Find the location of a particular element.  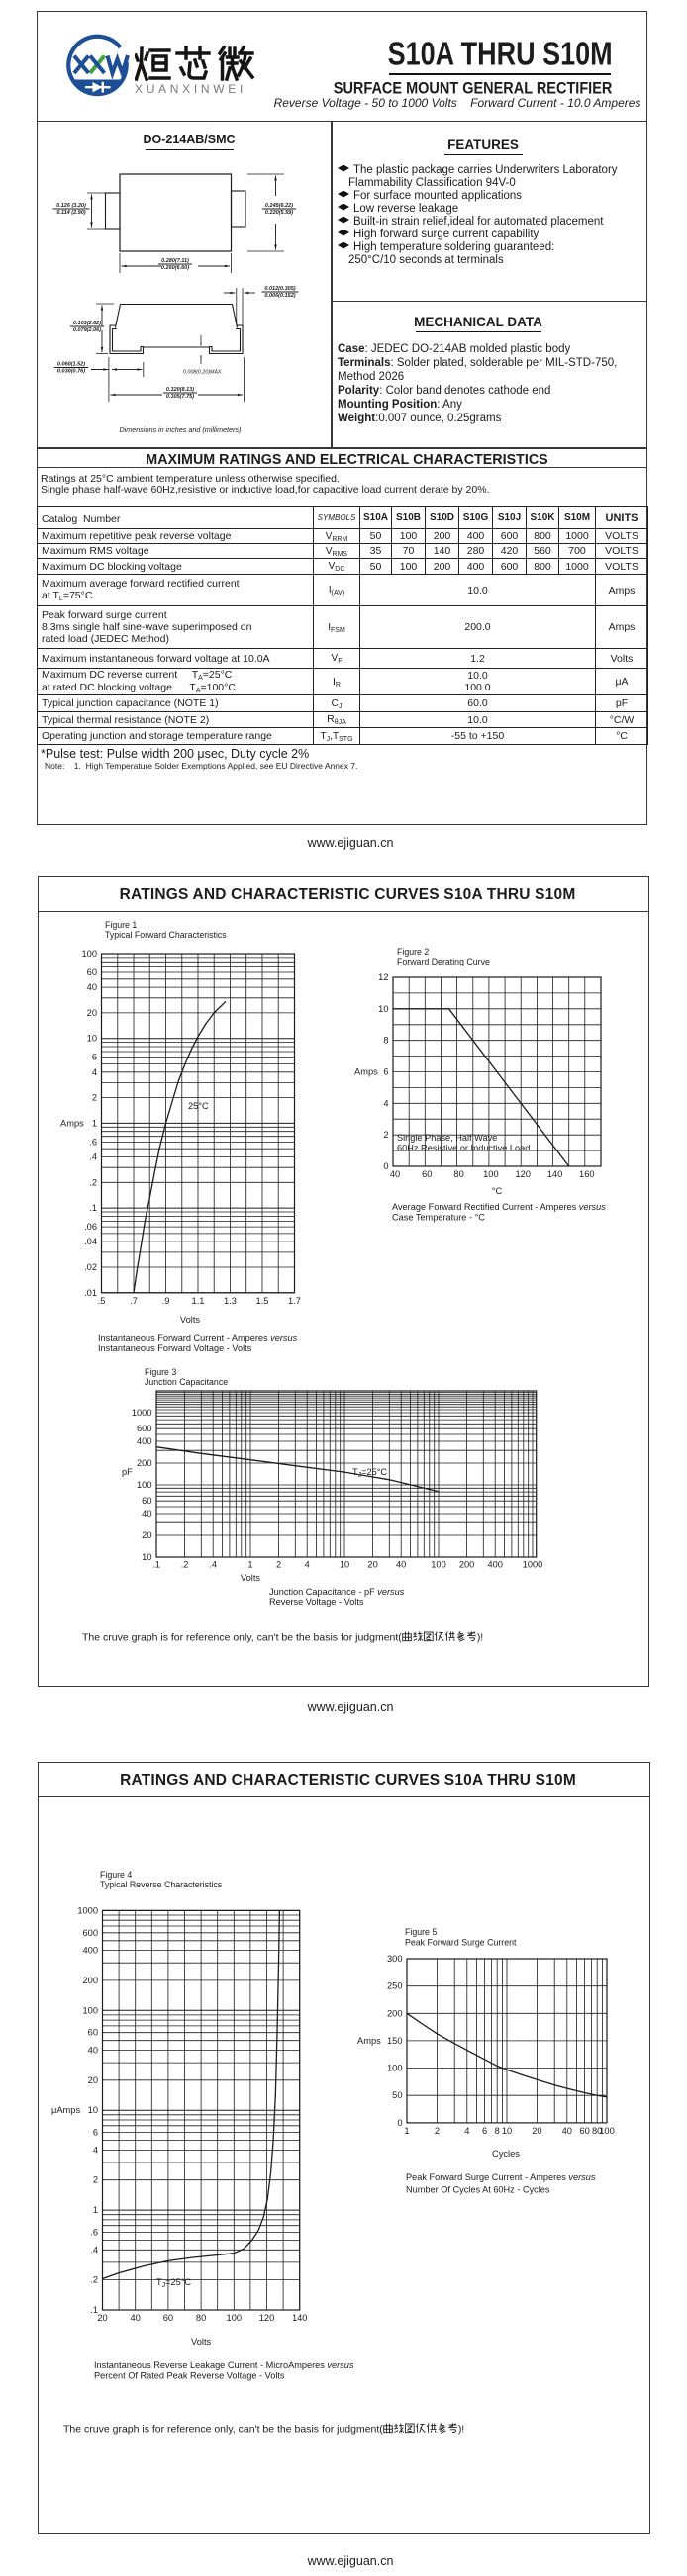

svg-text: 0.280(7.11) is located at coordinates (175, 261).